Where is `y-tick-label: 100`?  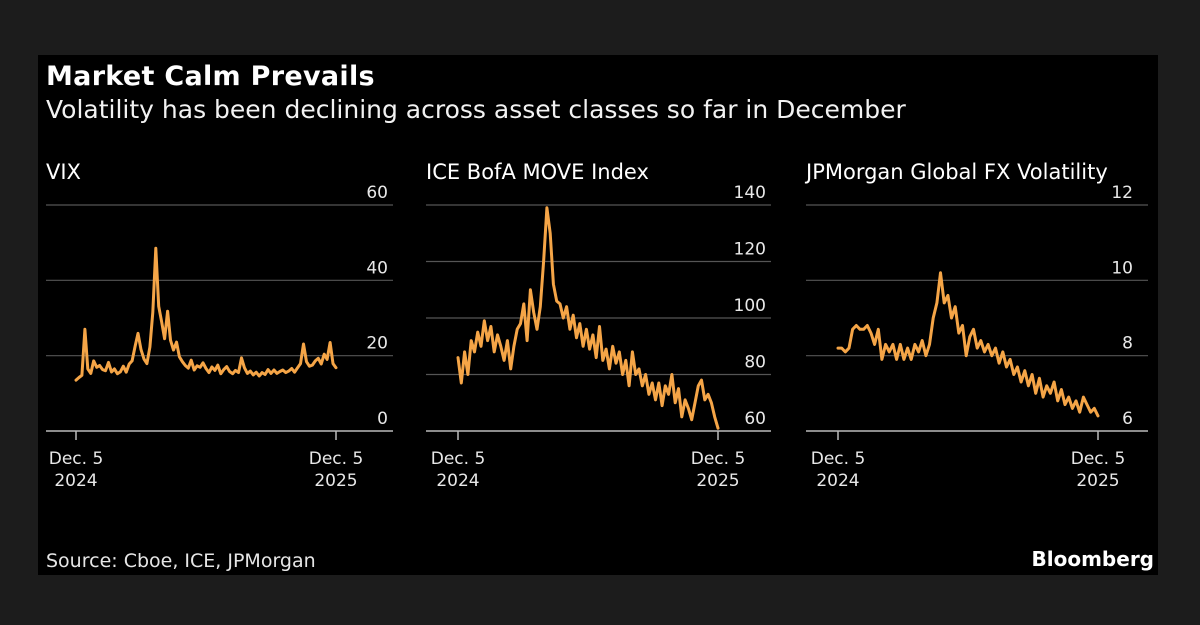 y-tick-label: 100 is located at coordinates (750, 306).